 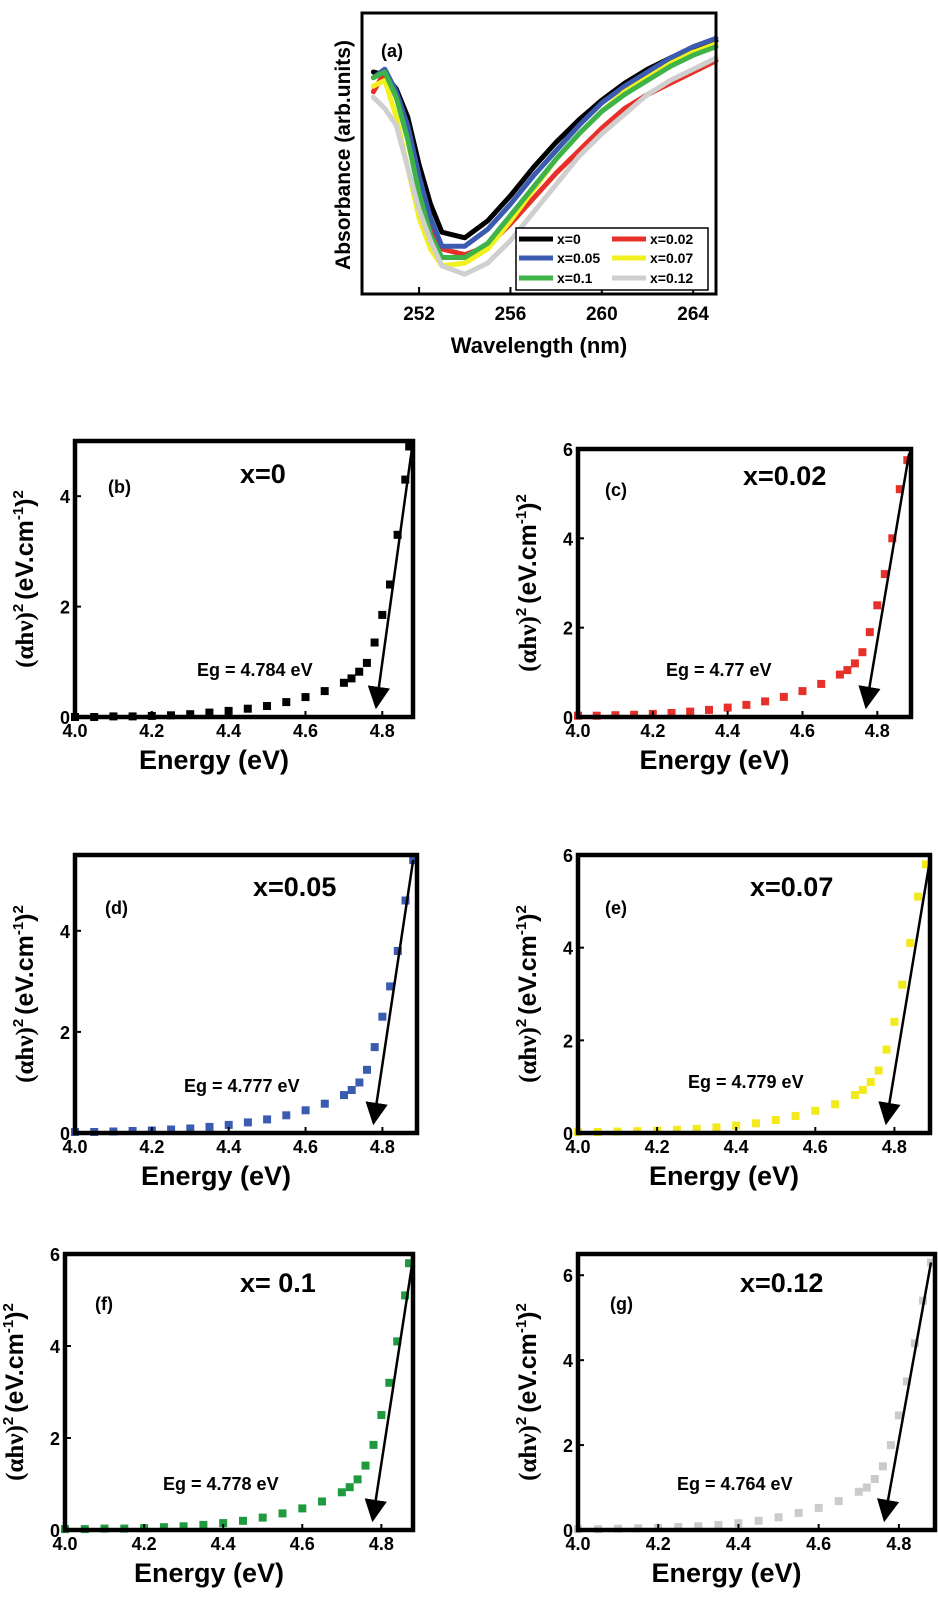 What do you see at coordinates (898, 1544) in the screenshot?
I see `x-tick-label: 4.8` at bounding box center [898, 1544].